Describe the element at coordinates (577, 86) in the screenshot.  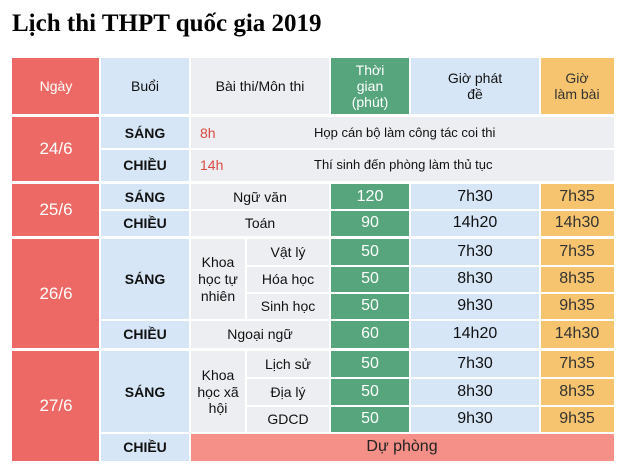
I see `header-gio-lam-bai: Giờ làm bài` at that location.